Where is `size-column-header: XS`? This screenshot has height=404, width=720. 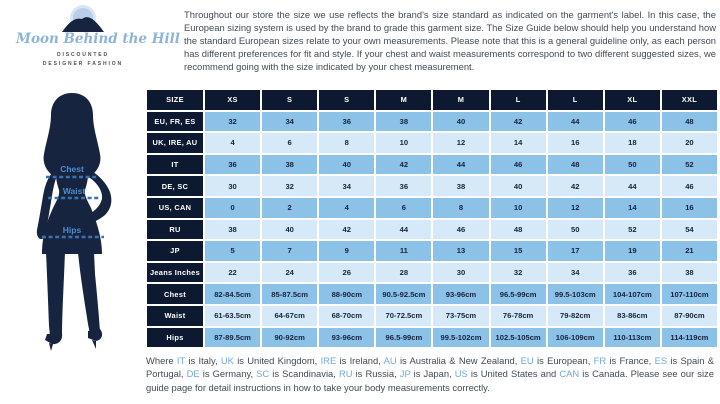
size-column-header: XS is located at coordinates (233, 100).